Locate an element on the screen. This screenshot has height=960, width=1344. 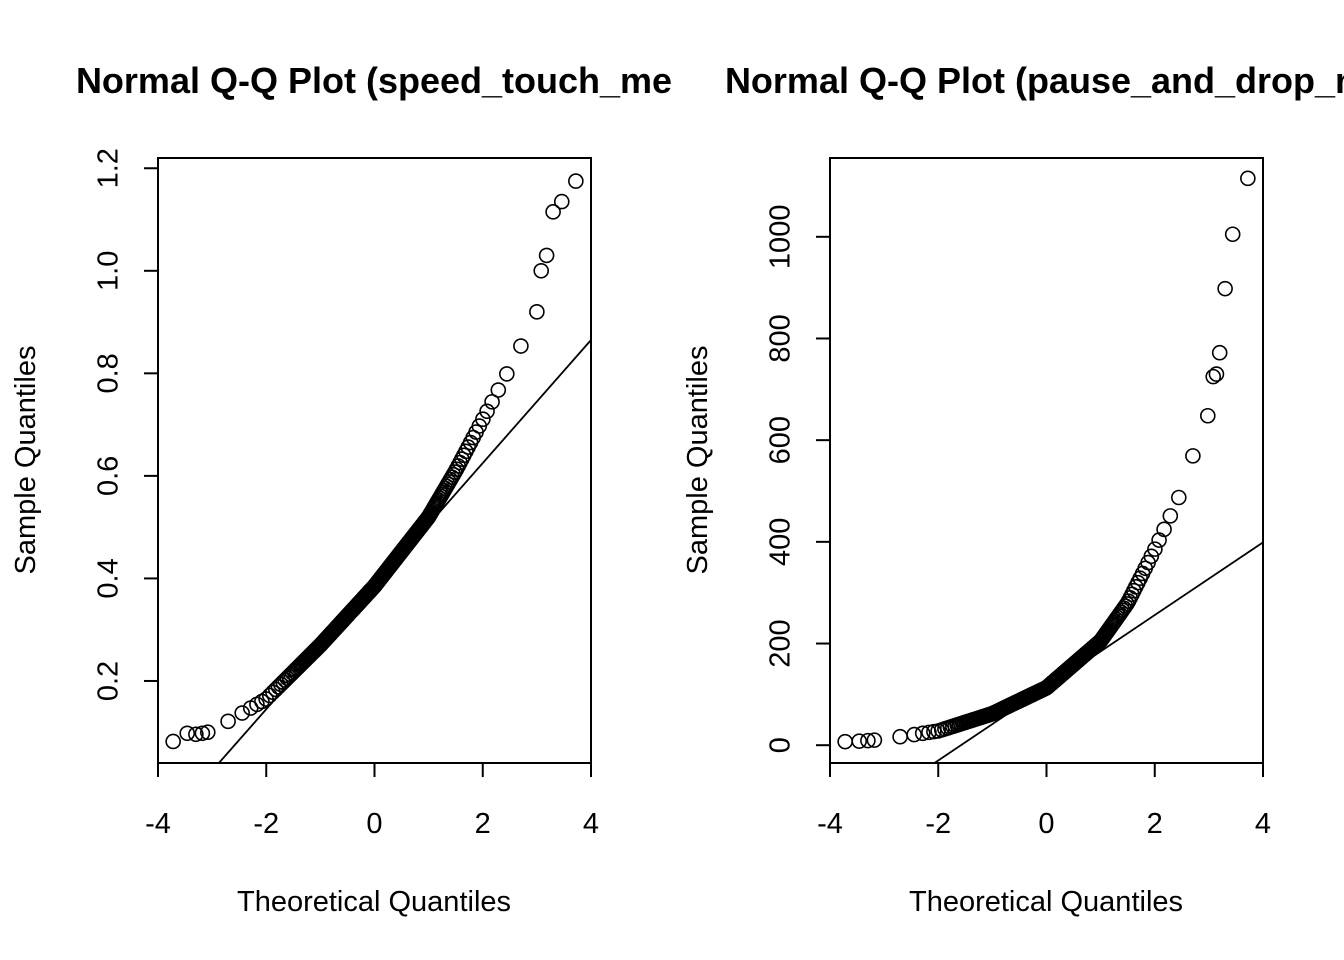
y-tick-label: 1.0 is located at coordinates (109, 271).